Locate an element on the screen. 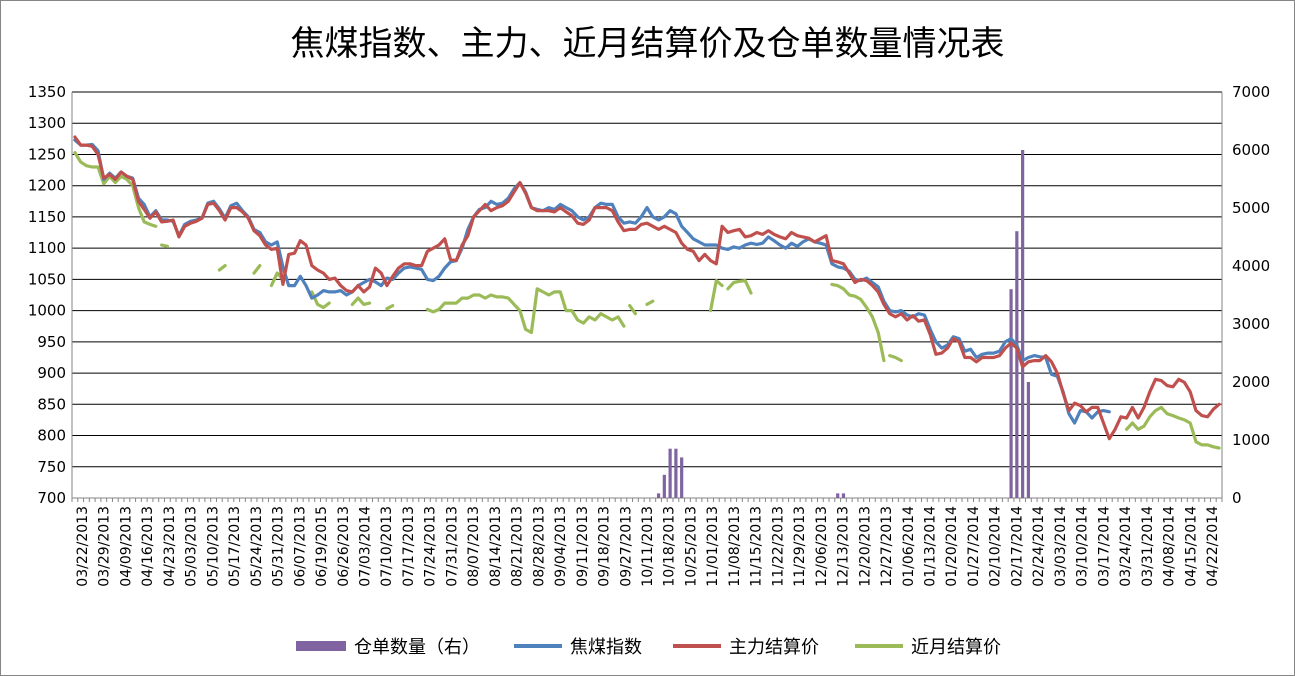 The width and height of the screenshot is (1295, 676). x-tick-label: 11/08/2013 is located at coordinates (735, 546).